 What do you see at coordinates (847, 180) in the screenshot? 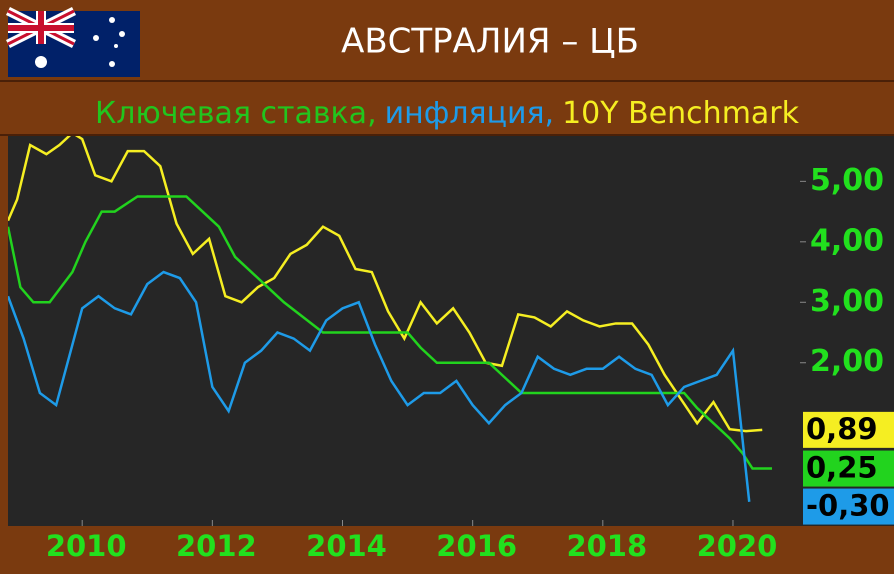
I see `y-tick-label: 5,00` at bounding box center [847, 180].